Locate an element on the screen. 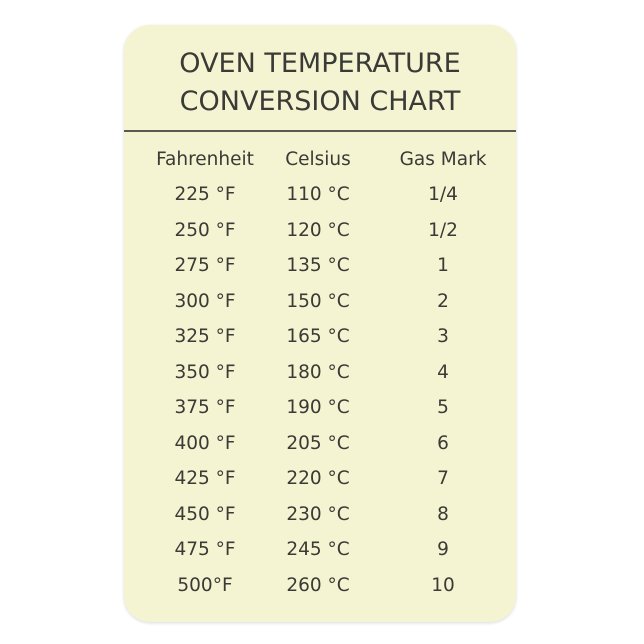 The height and width of the screenshot is (644, 644). cell-fahrenheit: 425 °F is located at coordinates (205, 478).